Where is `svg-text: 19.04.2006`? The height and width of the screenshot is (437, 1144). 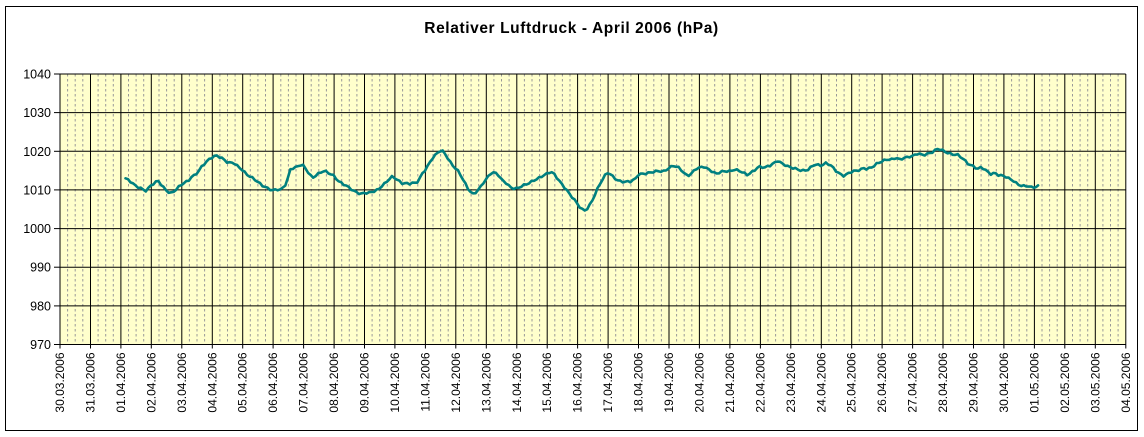 svg-text: 19.04.2006 is located at coordinates (669, 382).